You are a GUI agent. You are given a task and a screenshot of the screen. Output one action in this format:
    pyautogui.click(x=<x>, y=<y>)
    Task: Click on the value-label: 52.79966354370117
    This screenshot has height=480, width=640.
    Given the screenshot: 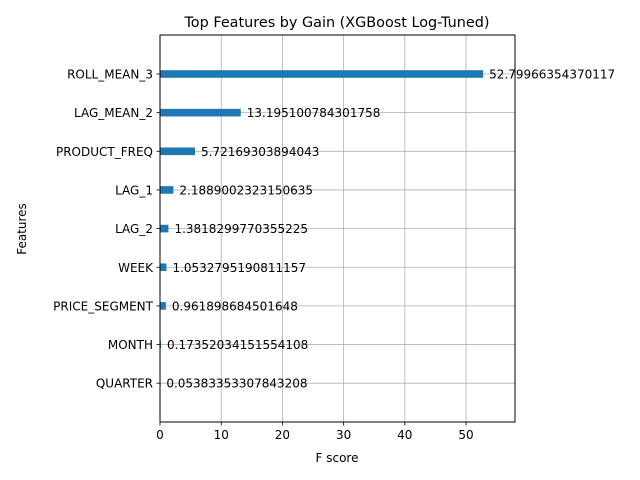 What is the action you would take?
    pyautogui.click(x=552, y=75)
    